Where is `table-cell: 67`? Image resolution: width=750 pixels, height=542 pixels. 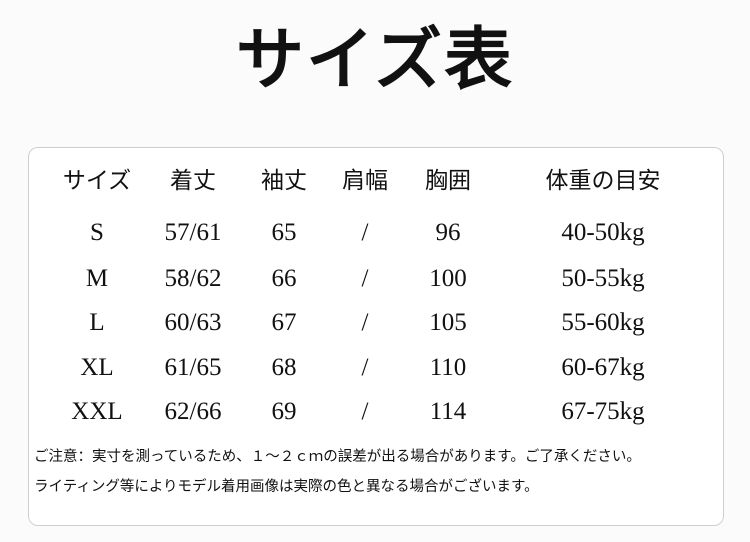 table-cell: 67 is located at coordinates (284, 322).